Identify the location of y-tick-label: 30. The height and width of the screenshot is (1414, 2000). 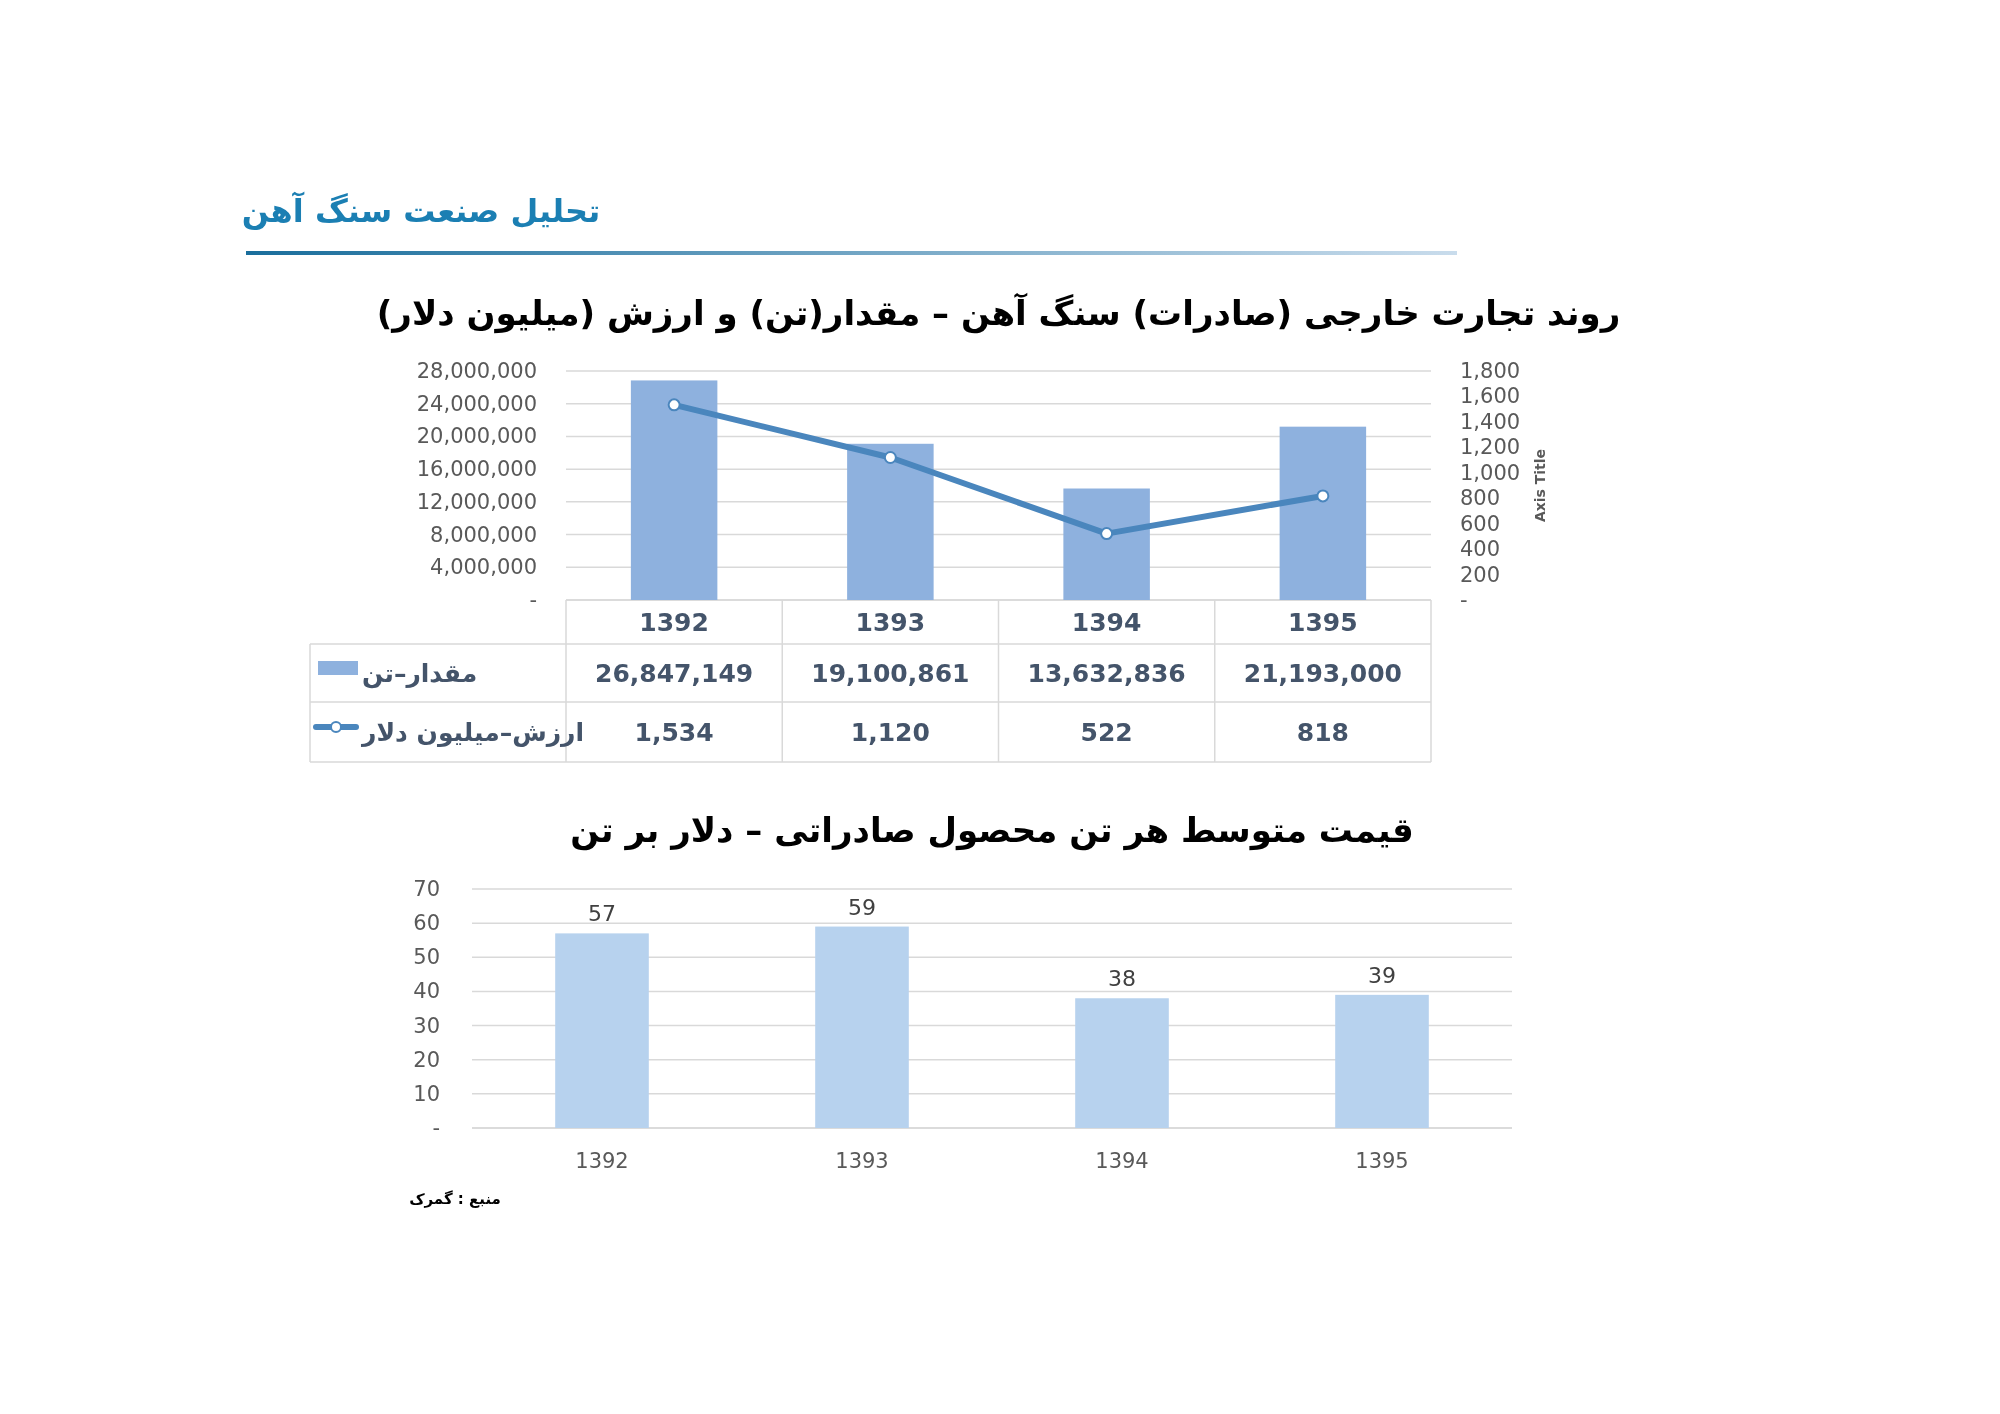
(426, 1025).